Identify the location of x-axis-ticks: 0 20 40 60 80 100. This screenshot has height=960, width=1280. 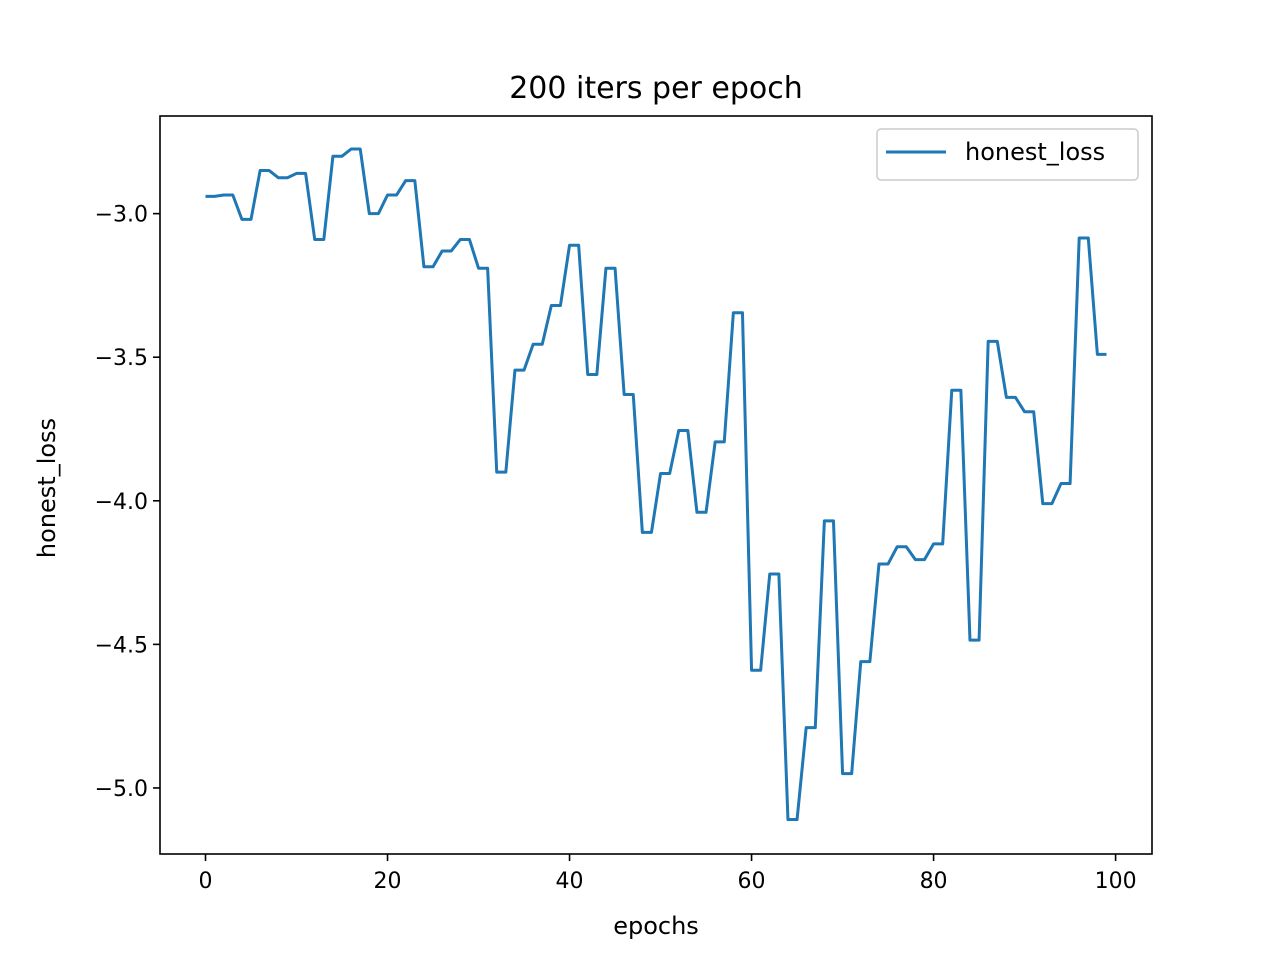
(668, 874).